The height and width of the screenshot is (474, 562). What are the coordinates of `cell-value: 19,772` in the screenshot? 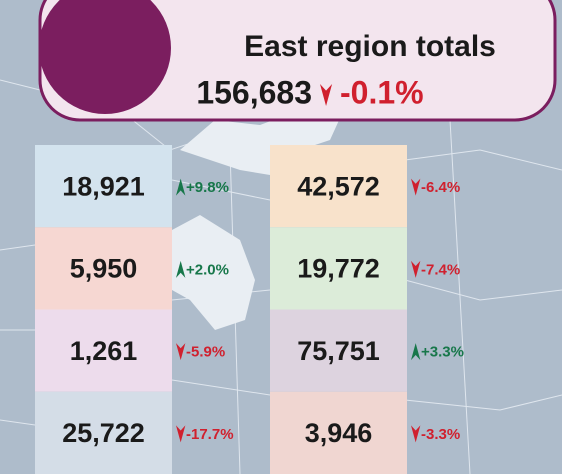 It's located at (338, 269).